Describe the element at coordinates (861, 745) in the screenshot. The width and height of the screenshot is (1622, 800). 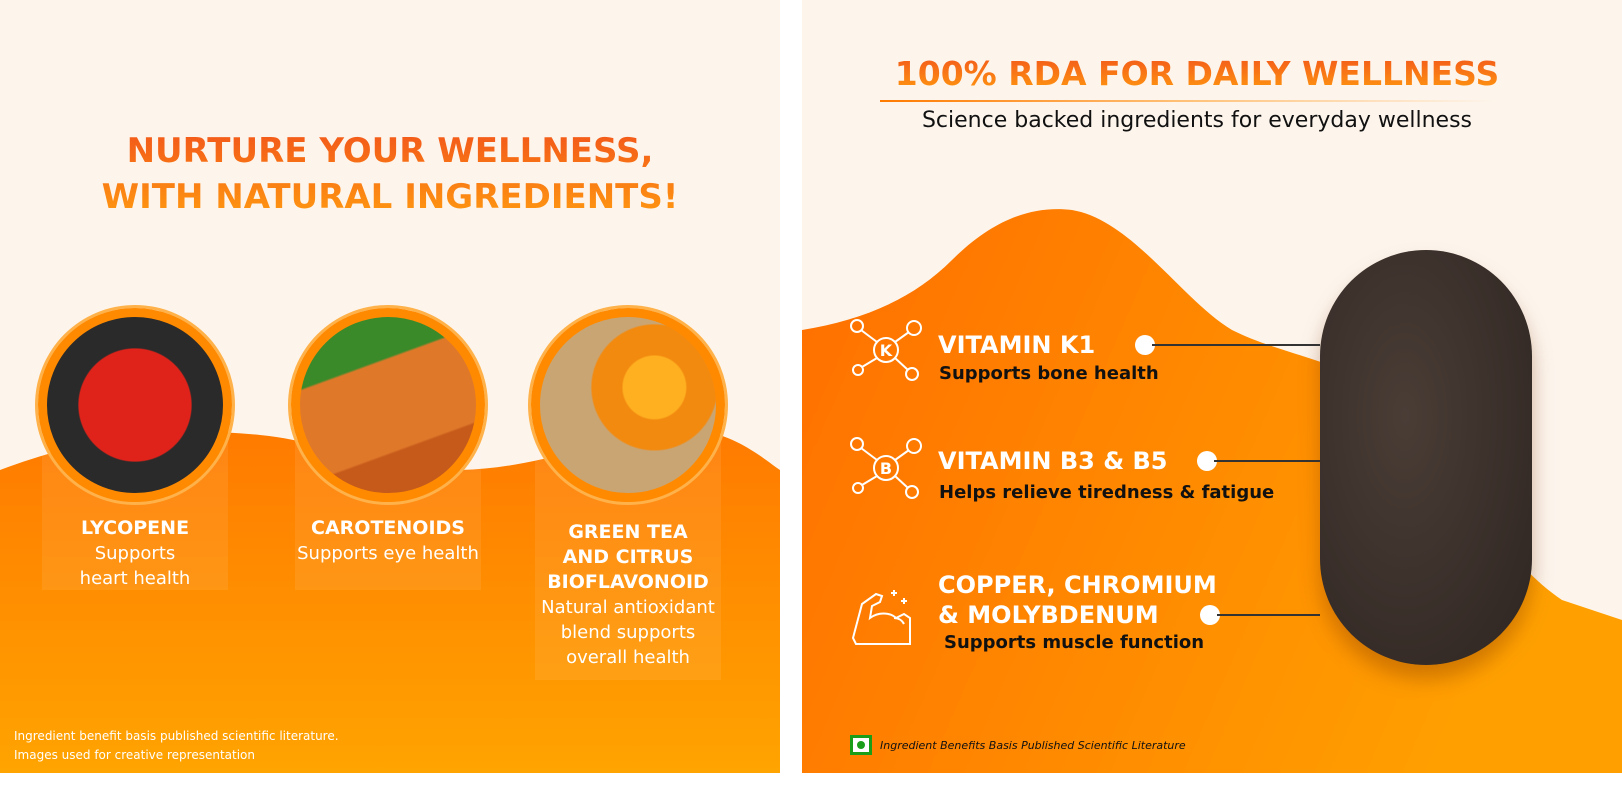
I see `veg-mark-icon` at that location.